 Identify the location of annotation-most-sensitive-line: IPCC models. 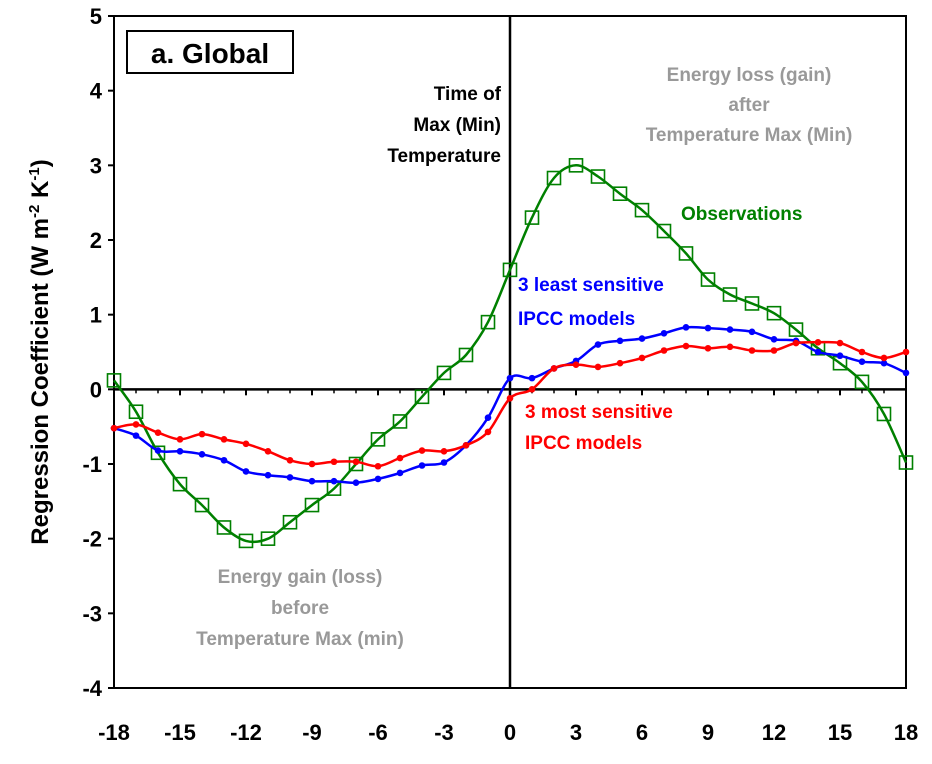
(583, 443).